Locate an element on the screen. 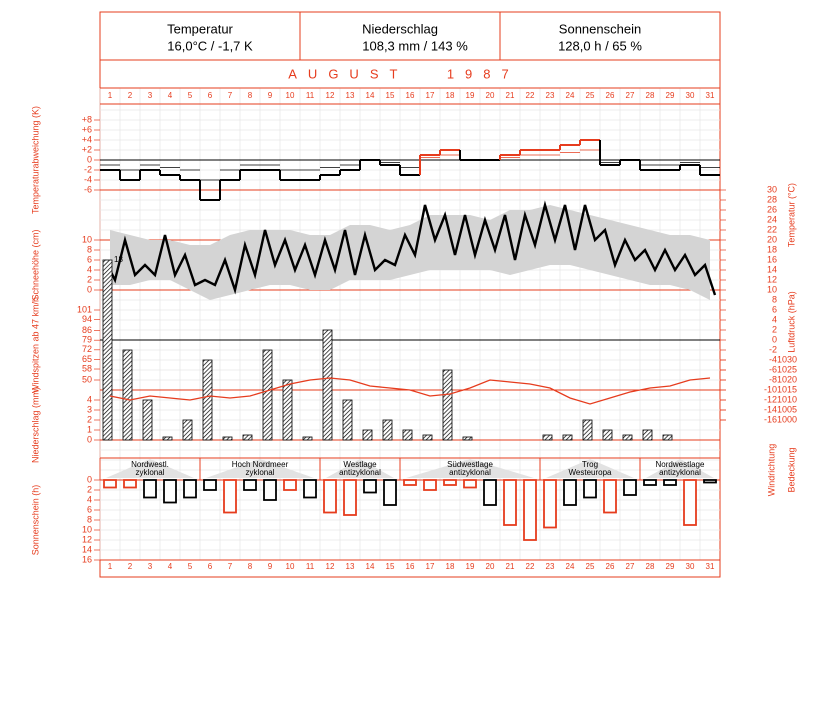 The height and width of the screenshot is (702, 827). y-tick-label: 50 is located at coordinates (87, 379).